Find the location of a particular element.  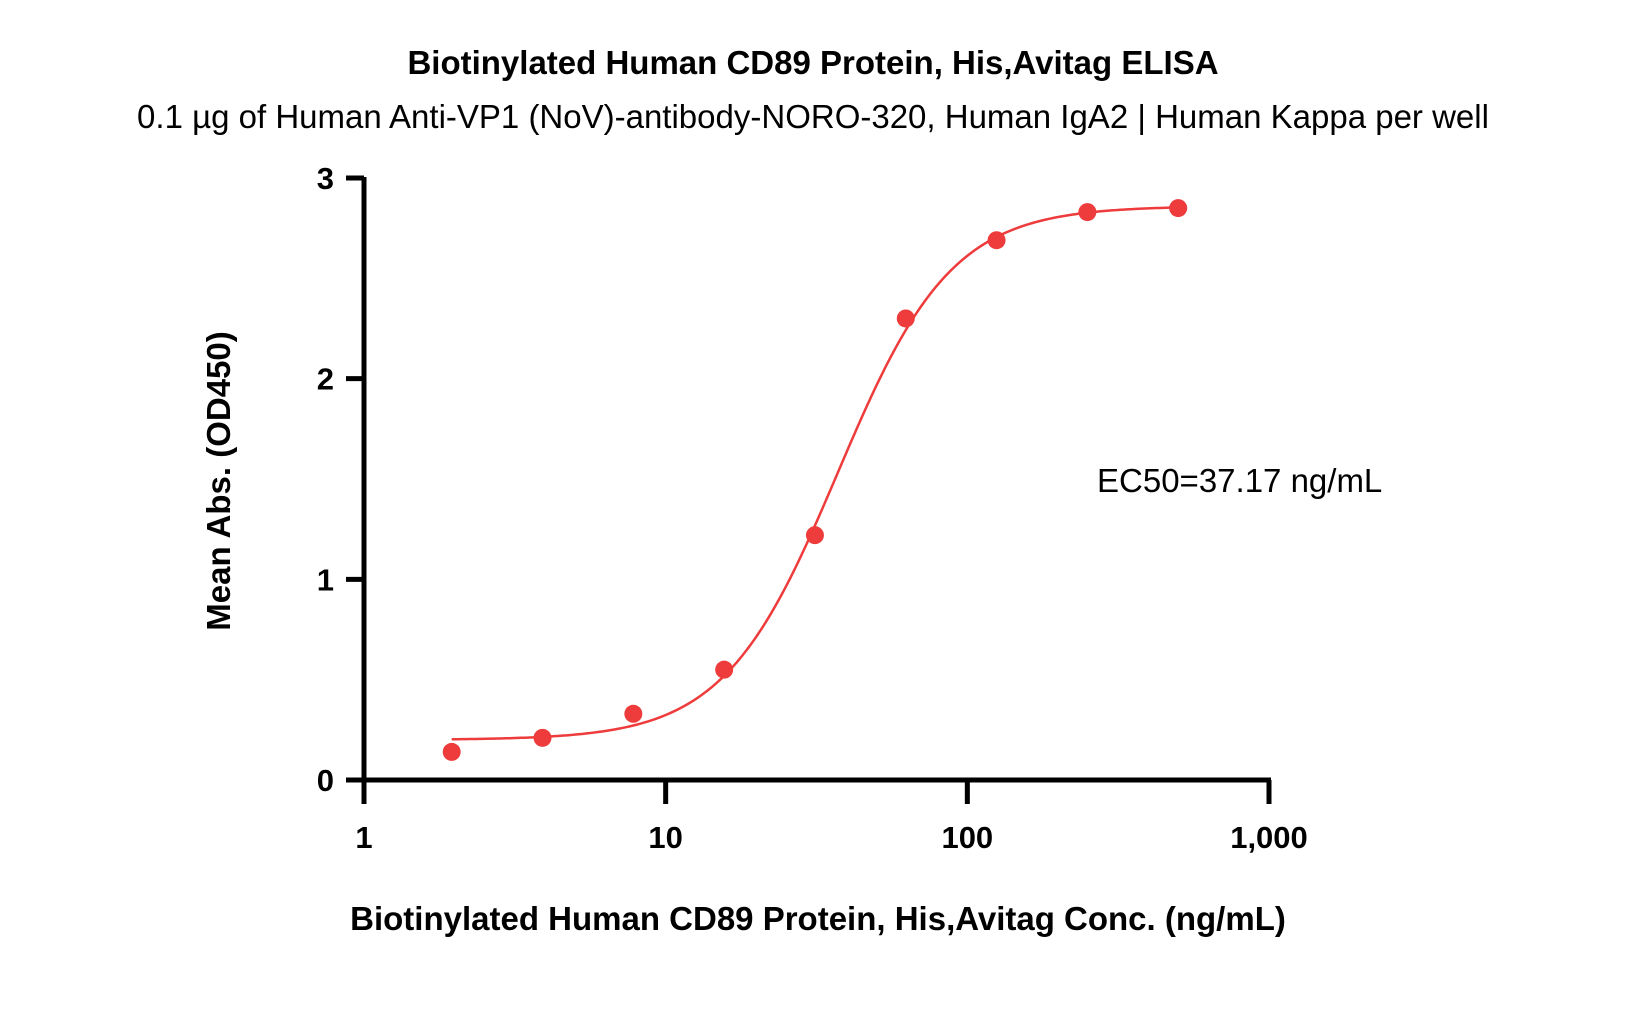

x-tick-label: 10 is located at coordinates (665, 837).